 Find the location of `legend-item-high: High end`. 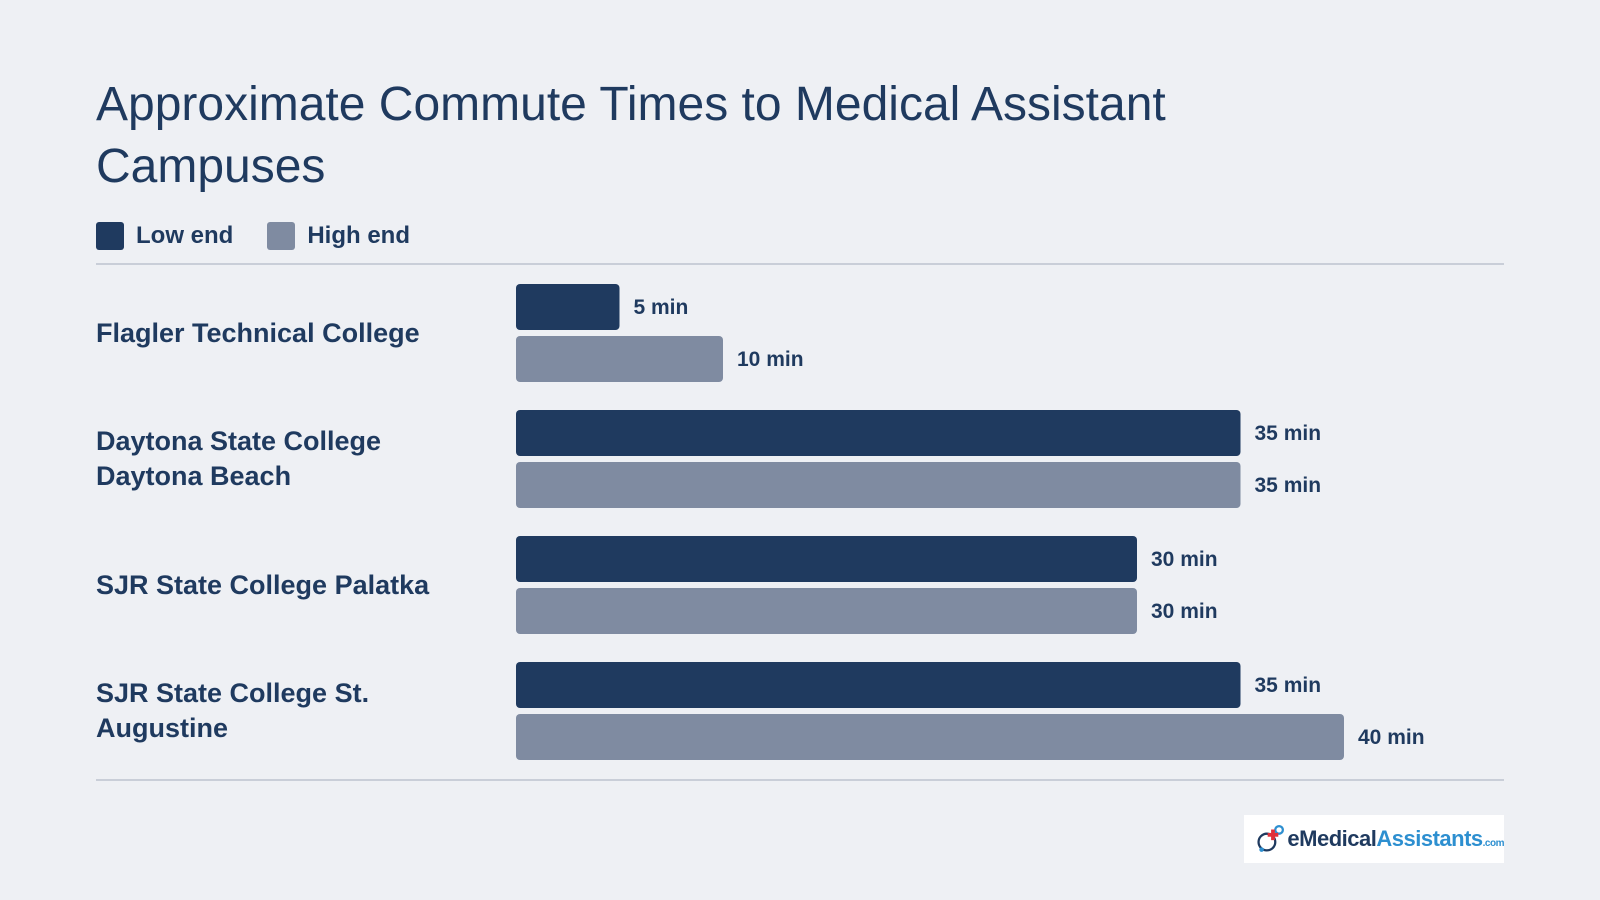

legend-item-high: High end is located at coordinates (338, 236).